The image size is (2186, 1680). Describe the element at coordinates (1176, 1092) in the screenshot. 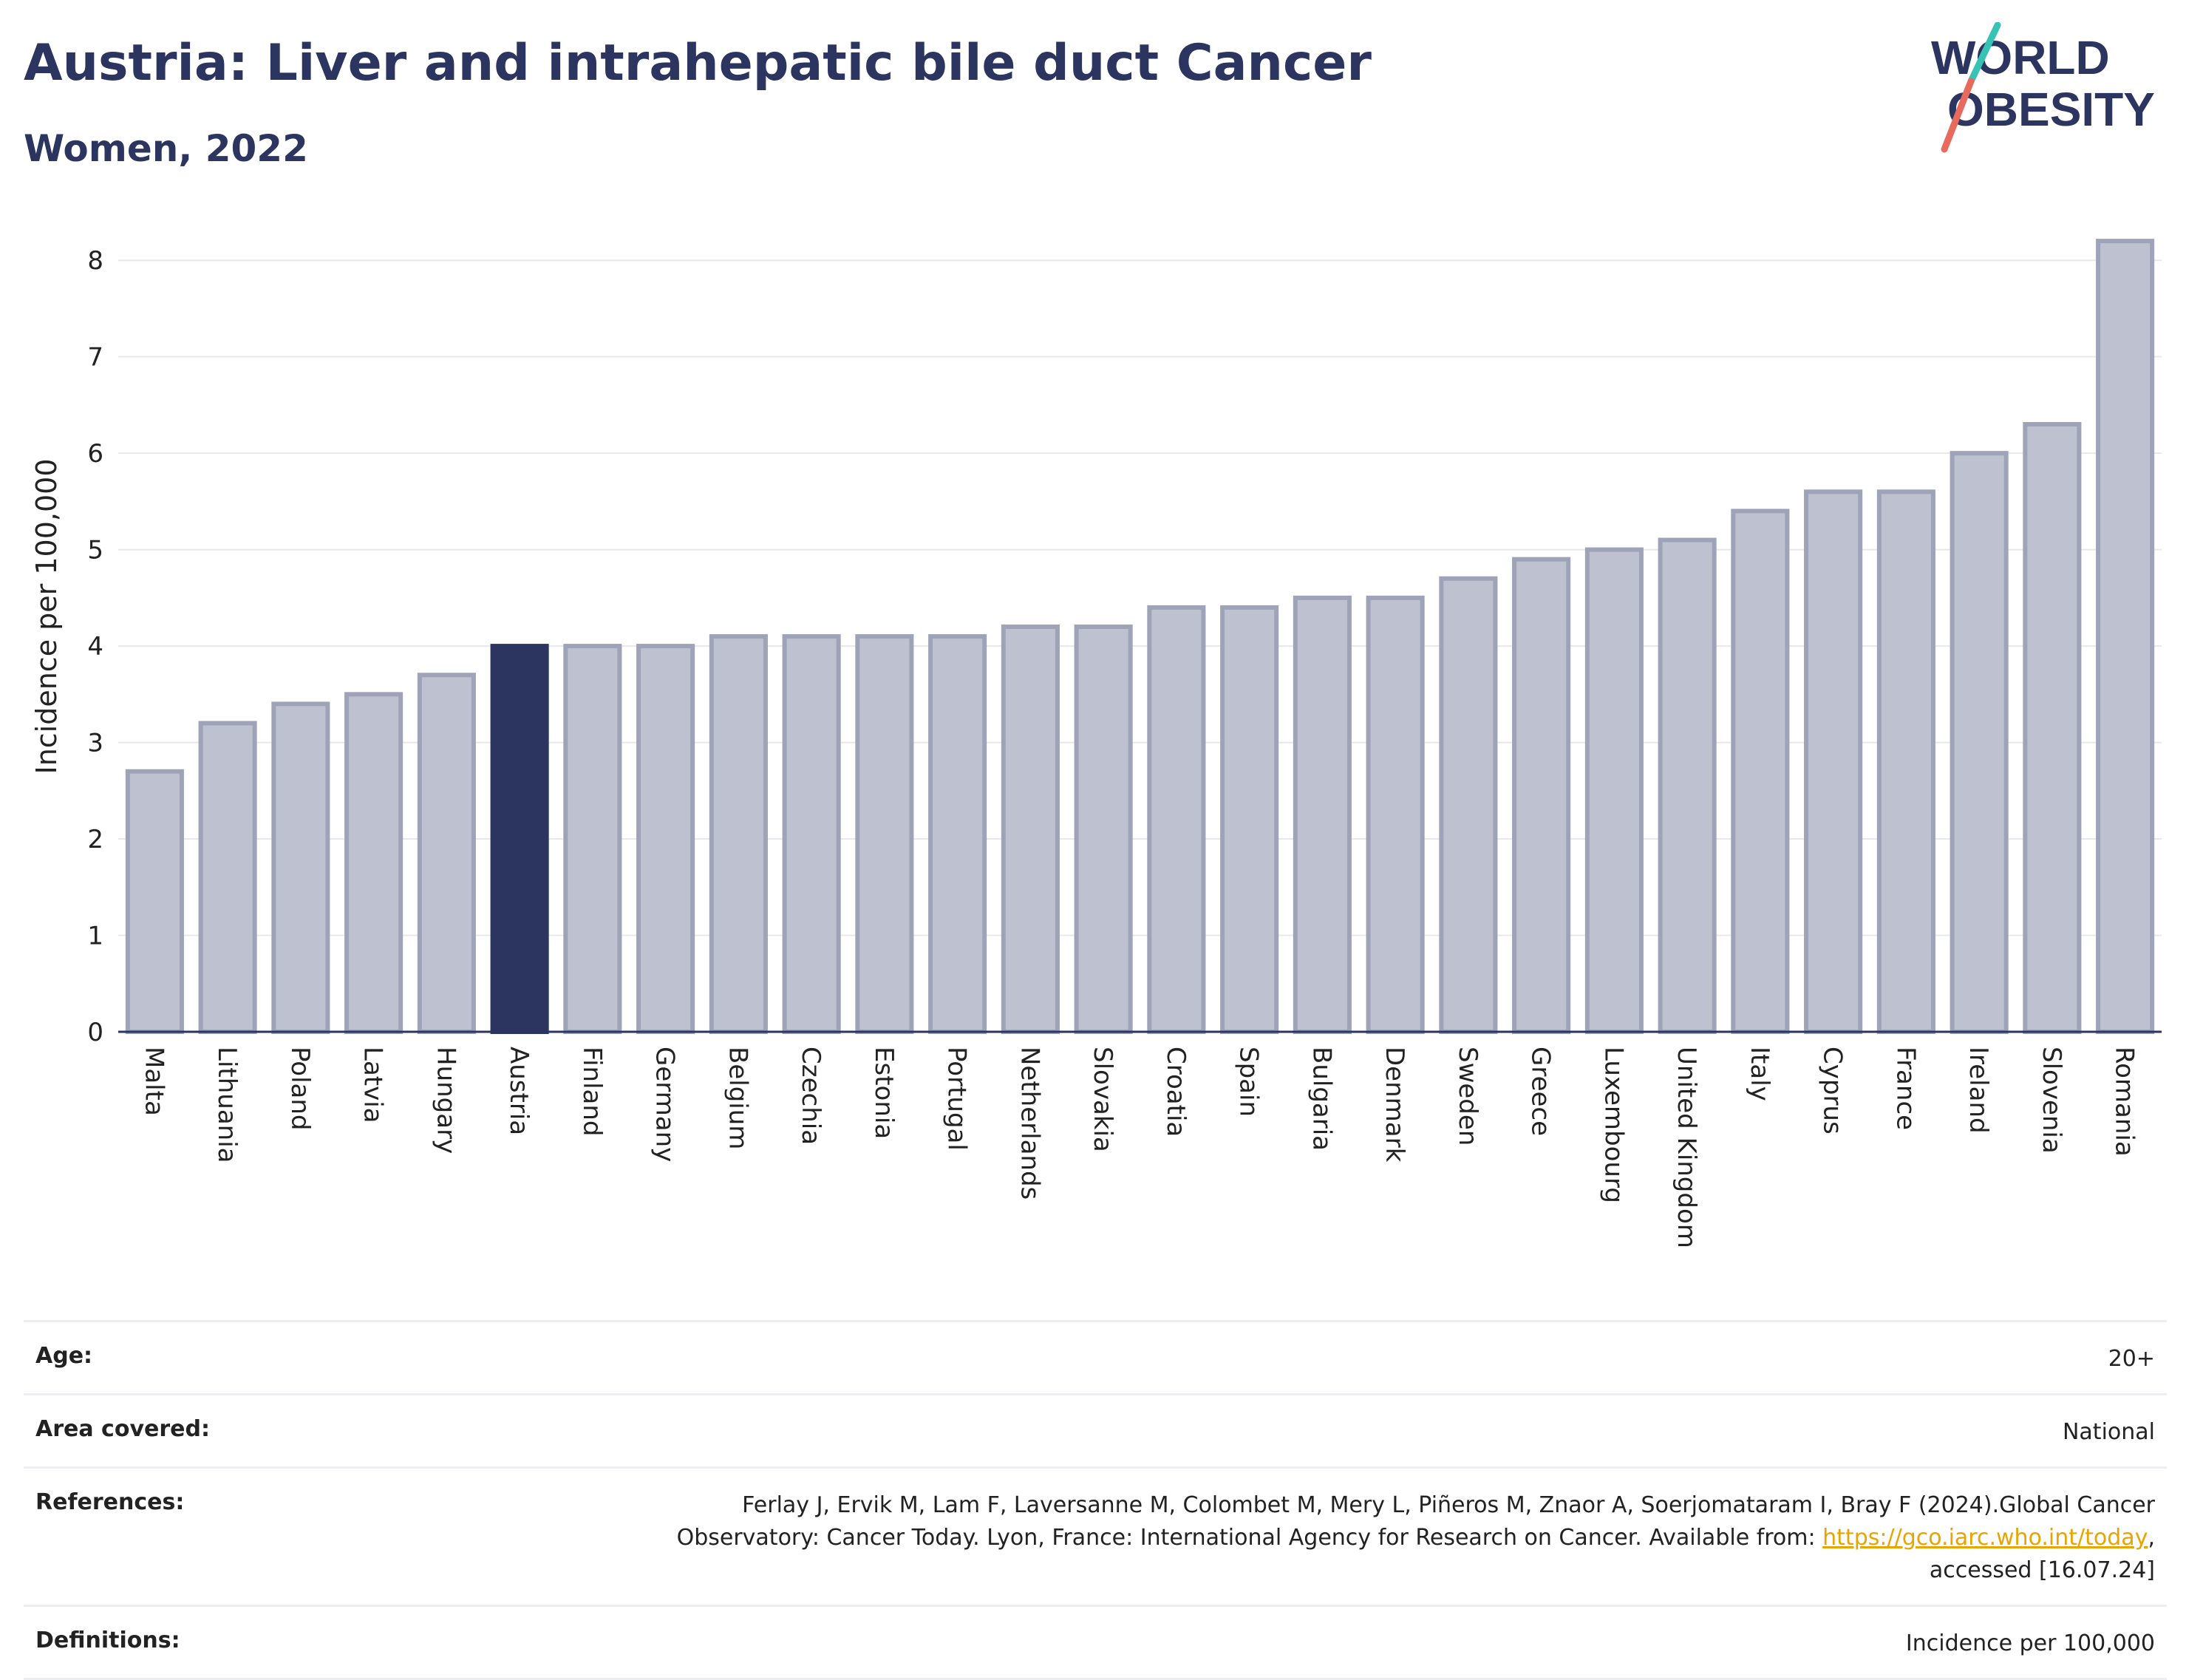

I see `x-tick-label: Croatia` at that location.